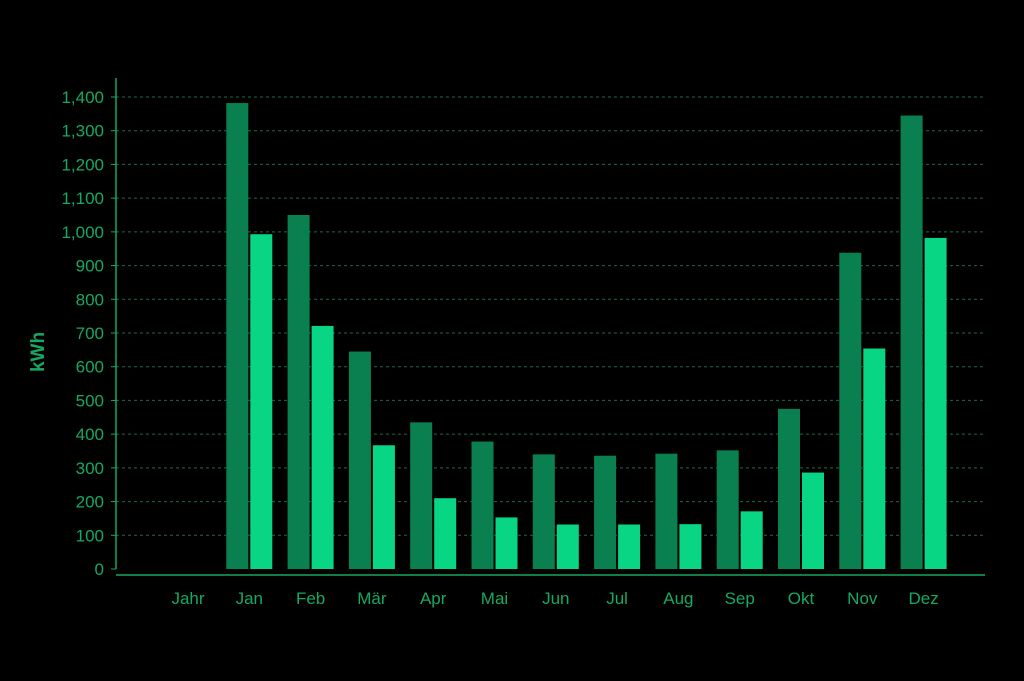 This screenshot has width=1024, height=681. What do you see at coordinates (82, 131) in the screenshot?
I see `y-tick-label: 1,300` at bounding box center [82, 131].